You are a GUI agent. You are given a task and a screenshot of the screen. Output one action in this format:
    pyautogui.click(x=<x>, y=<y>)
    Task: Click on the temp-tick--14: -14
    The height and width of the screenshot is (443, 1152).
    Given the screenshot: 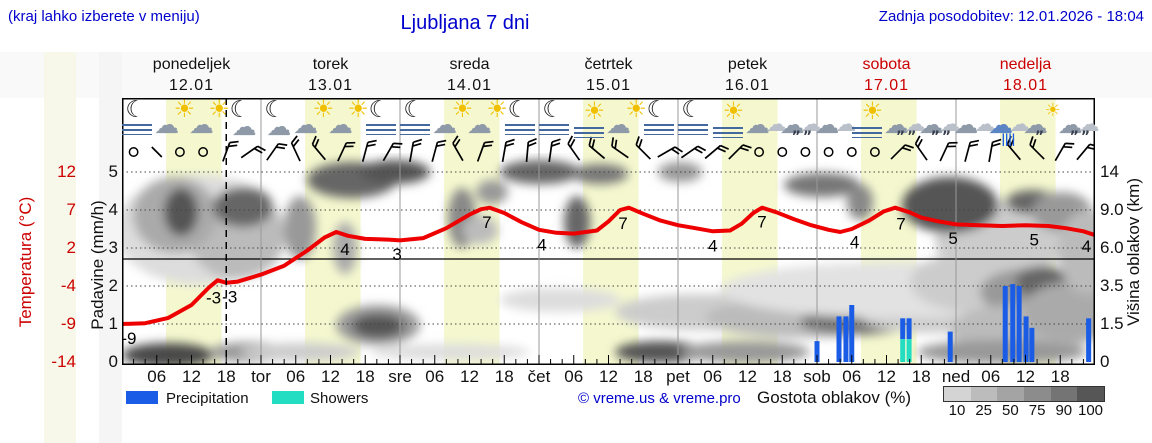 What is the action you would take?
    pyautogui.click(x=63, y=361)
    